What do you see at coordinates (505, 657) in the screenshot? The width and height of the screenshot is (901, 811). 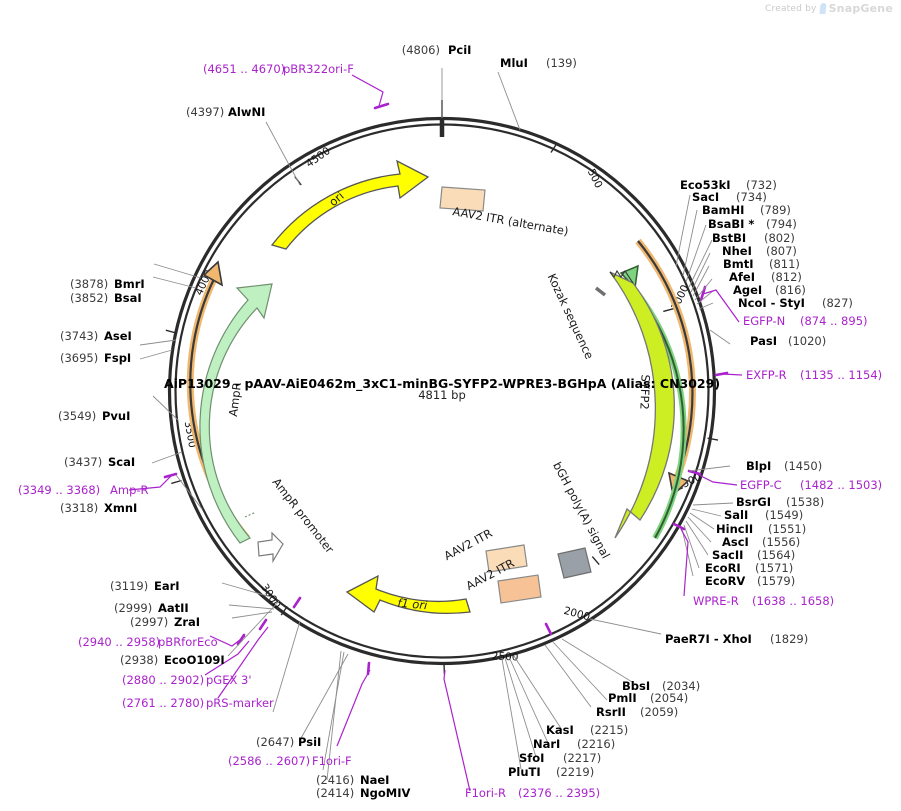 I see `tick-label-2500: 2500` at bounding box center [505, 657].